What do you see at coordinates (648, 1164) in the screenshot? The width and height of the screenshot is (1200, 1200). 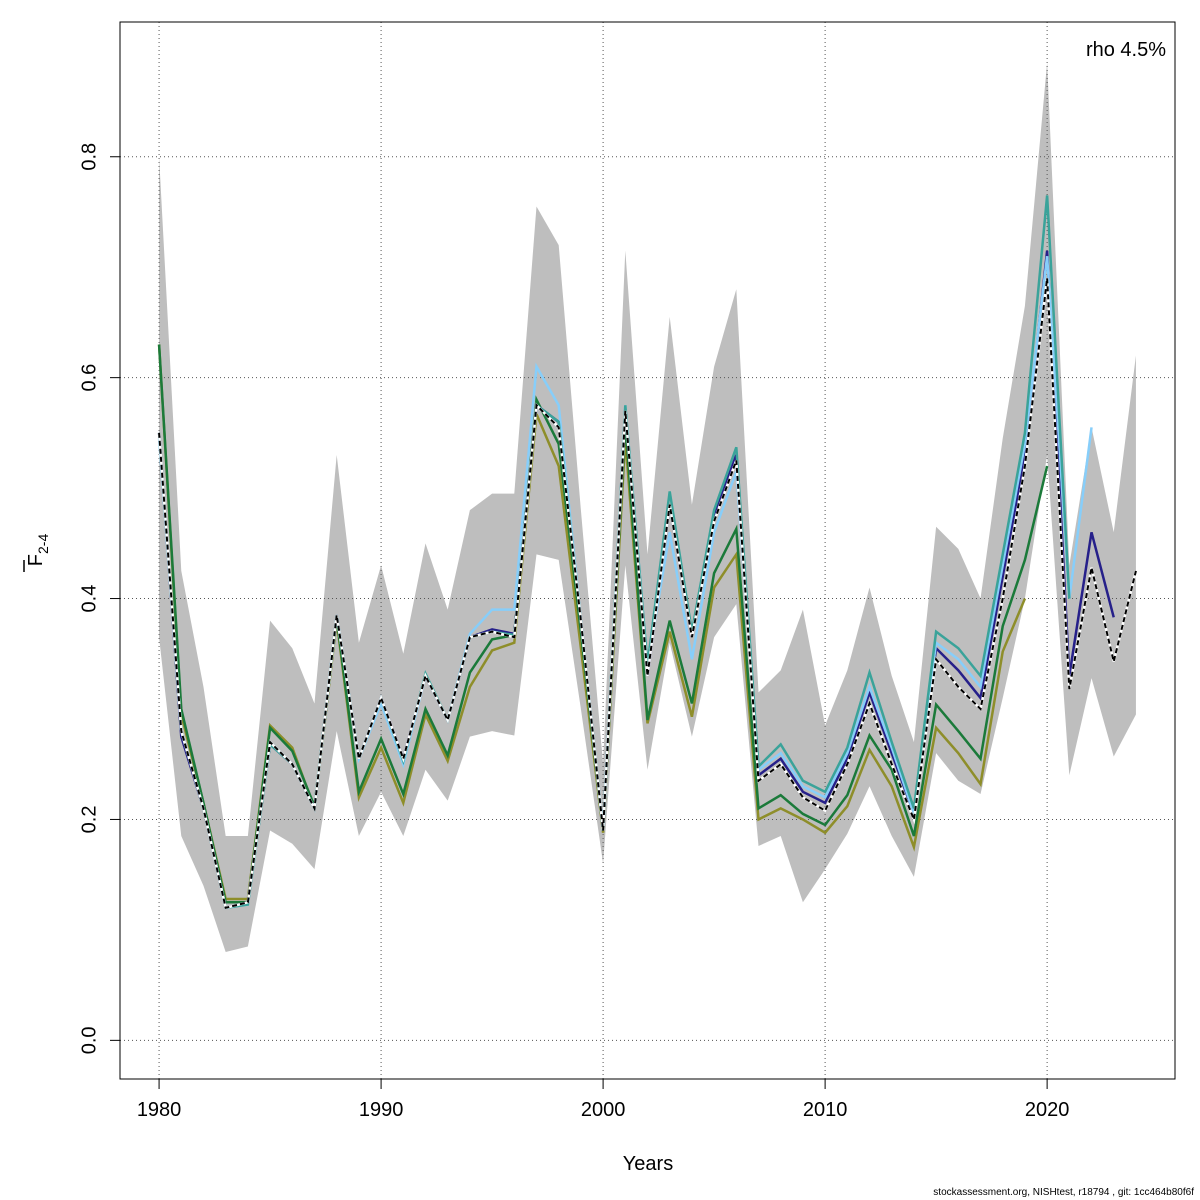 I see `x-axis-label: Years` at bounding box center [648, 1164].